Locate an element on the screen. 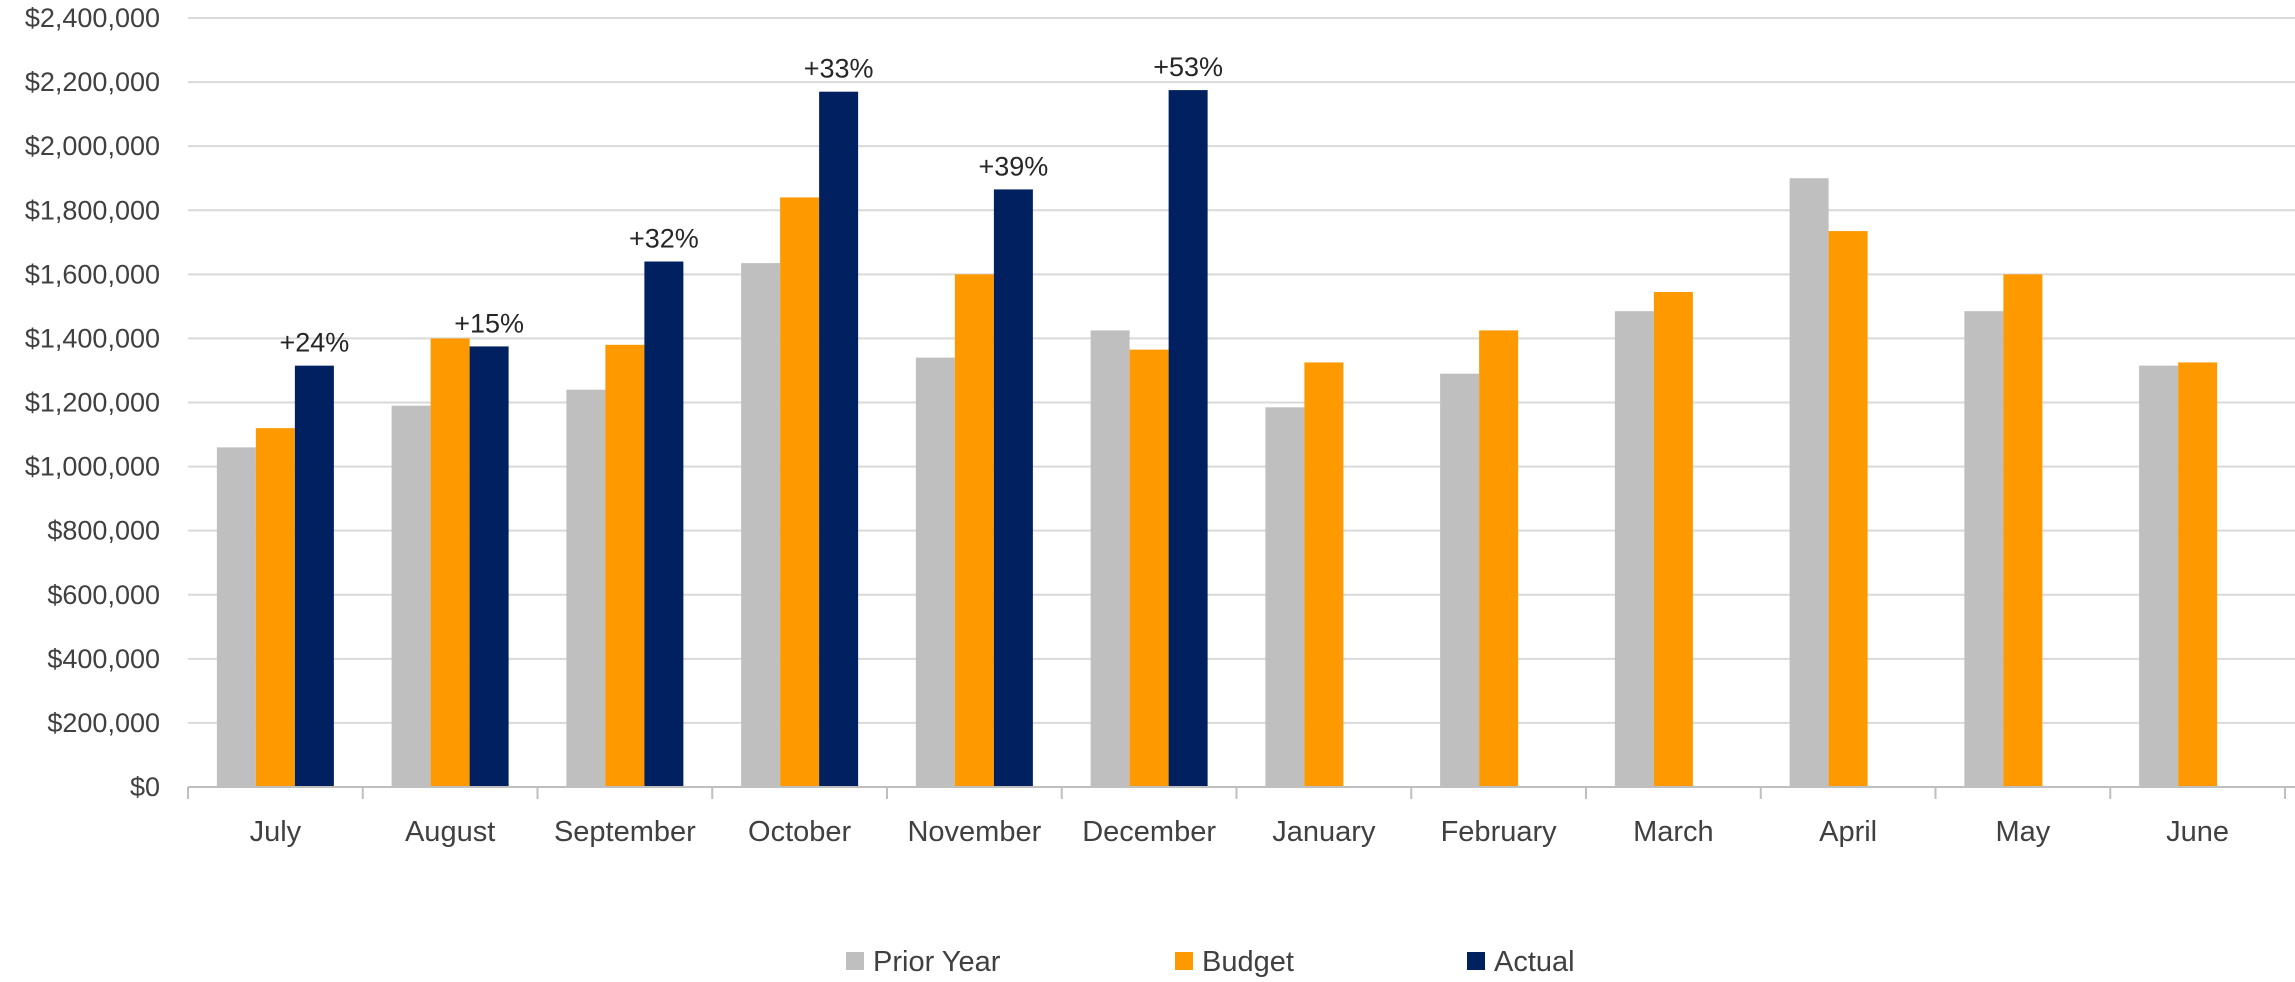 The height and width of the screenshot is (982, 2295). legend-label: Budget is located at coordinates (1248, 961).